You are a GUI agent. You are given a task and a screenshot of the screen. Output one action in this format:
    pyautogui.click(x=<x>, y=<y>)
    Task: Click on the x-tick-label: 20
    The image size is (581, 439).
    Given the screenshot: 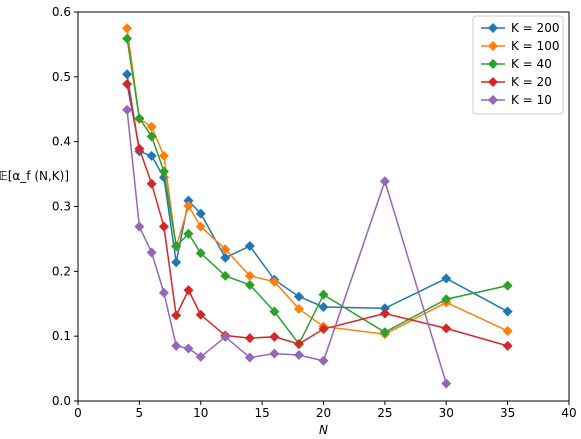 What is the action you would take?
    pyautogui.click(x=323, y=413)
    